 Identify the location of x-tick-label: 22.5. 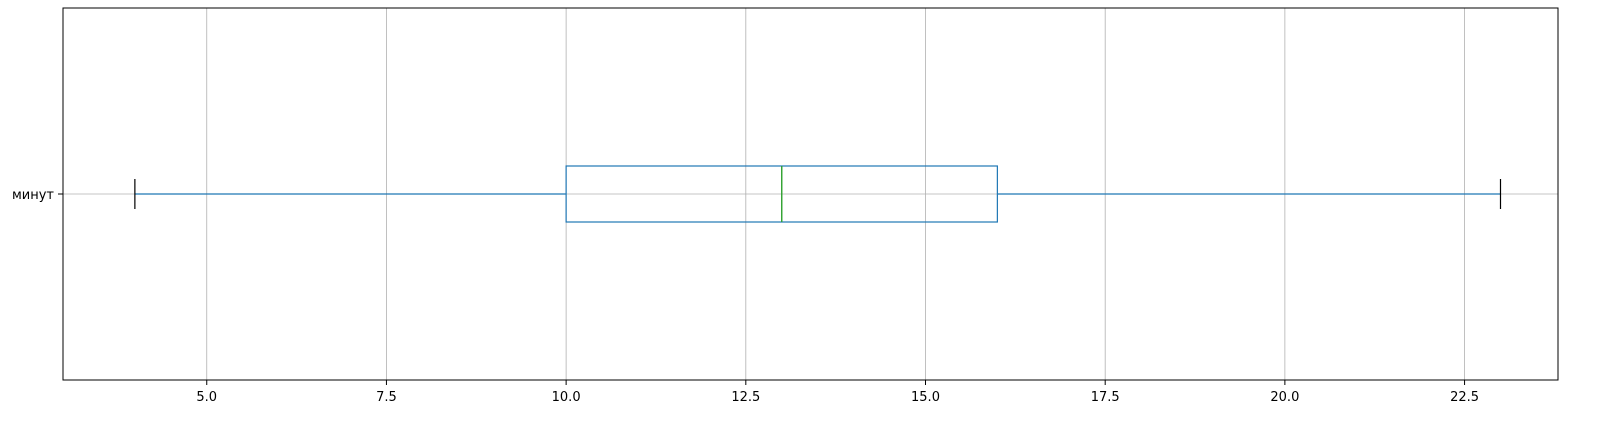
(1464, 397).